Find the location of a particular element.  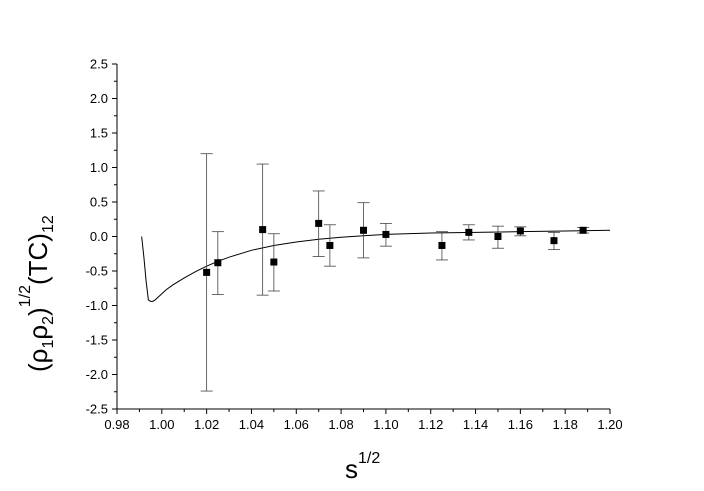

y-tick-label: -0.5 is located at coordinates (97, 271).